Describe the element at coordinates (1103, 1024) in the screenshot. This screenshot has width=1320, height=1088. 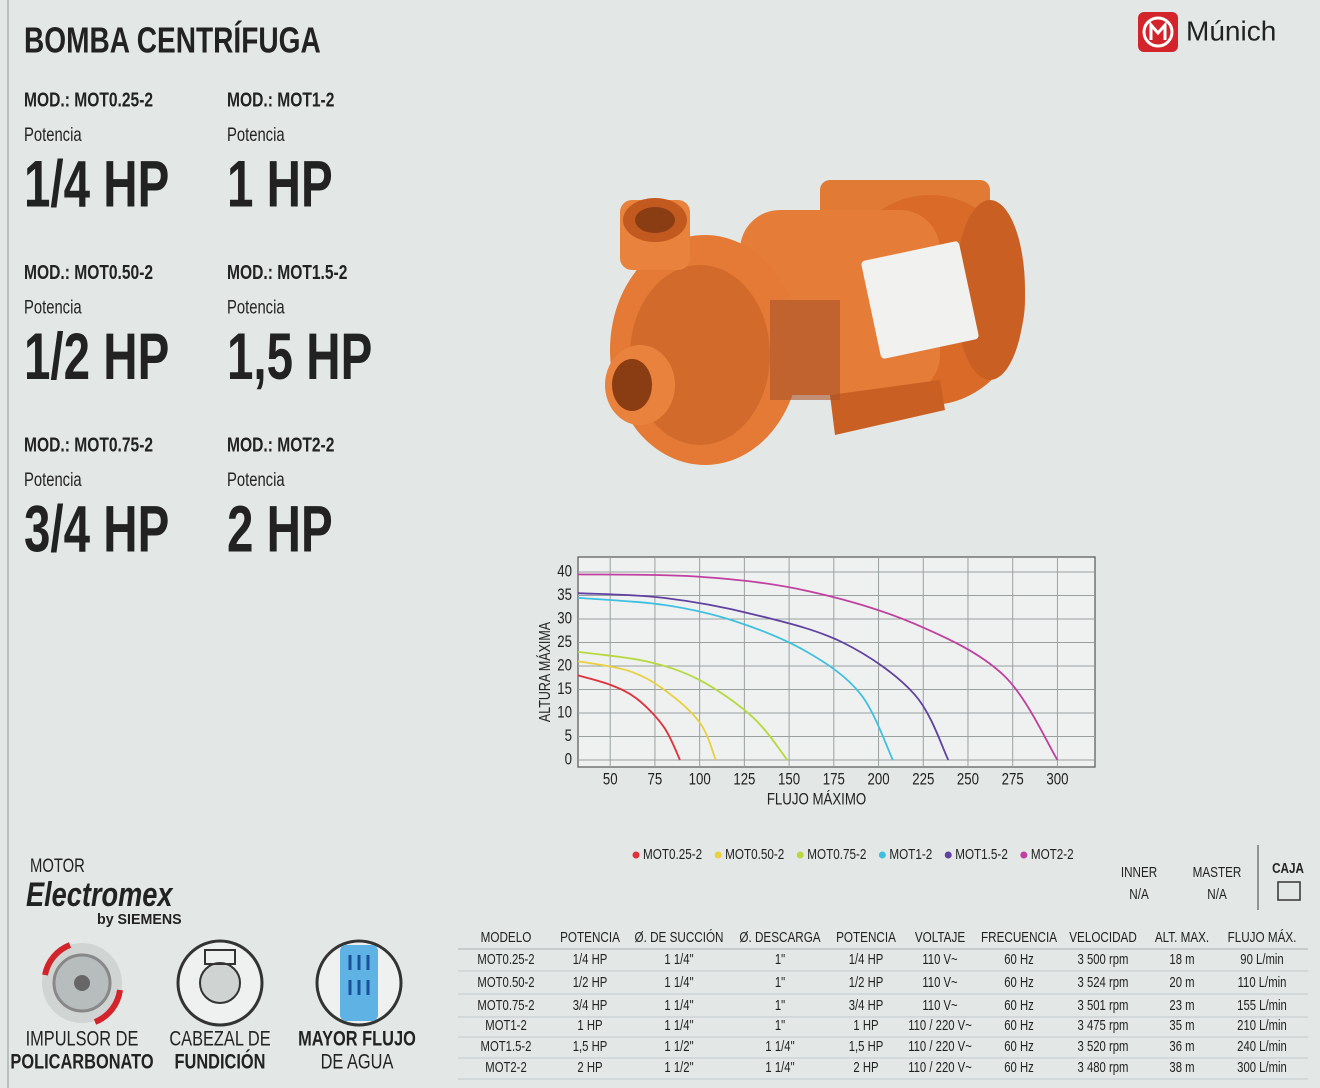
I see `table-cell: 3 475 rpm` at that location.